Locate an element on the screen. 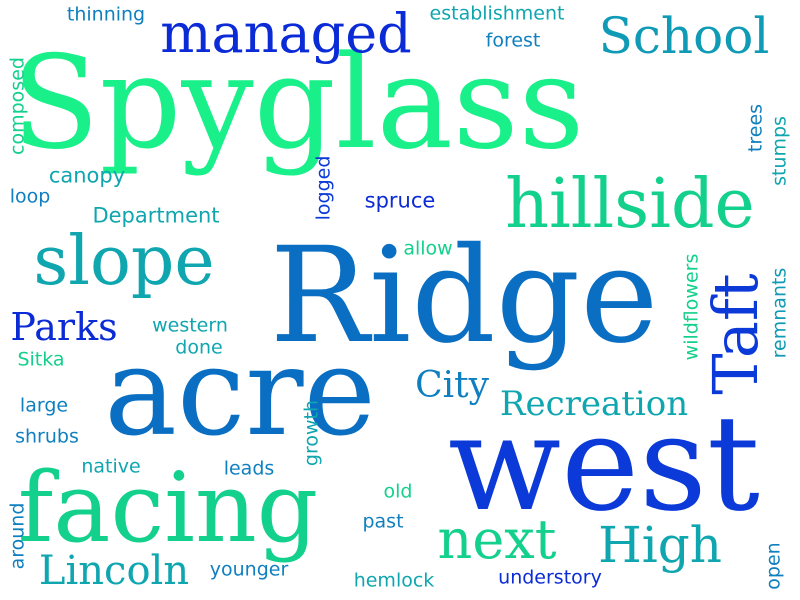  word-open: open is located at coordinates (773, 566).